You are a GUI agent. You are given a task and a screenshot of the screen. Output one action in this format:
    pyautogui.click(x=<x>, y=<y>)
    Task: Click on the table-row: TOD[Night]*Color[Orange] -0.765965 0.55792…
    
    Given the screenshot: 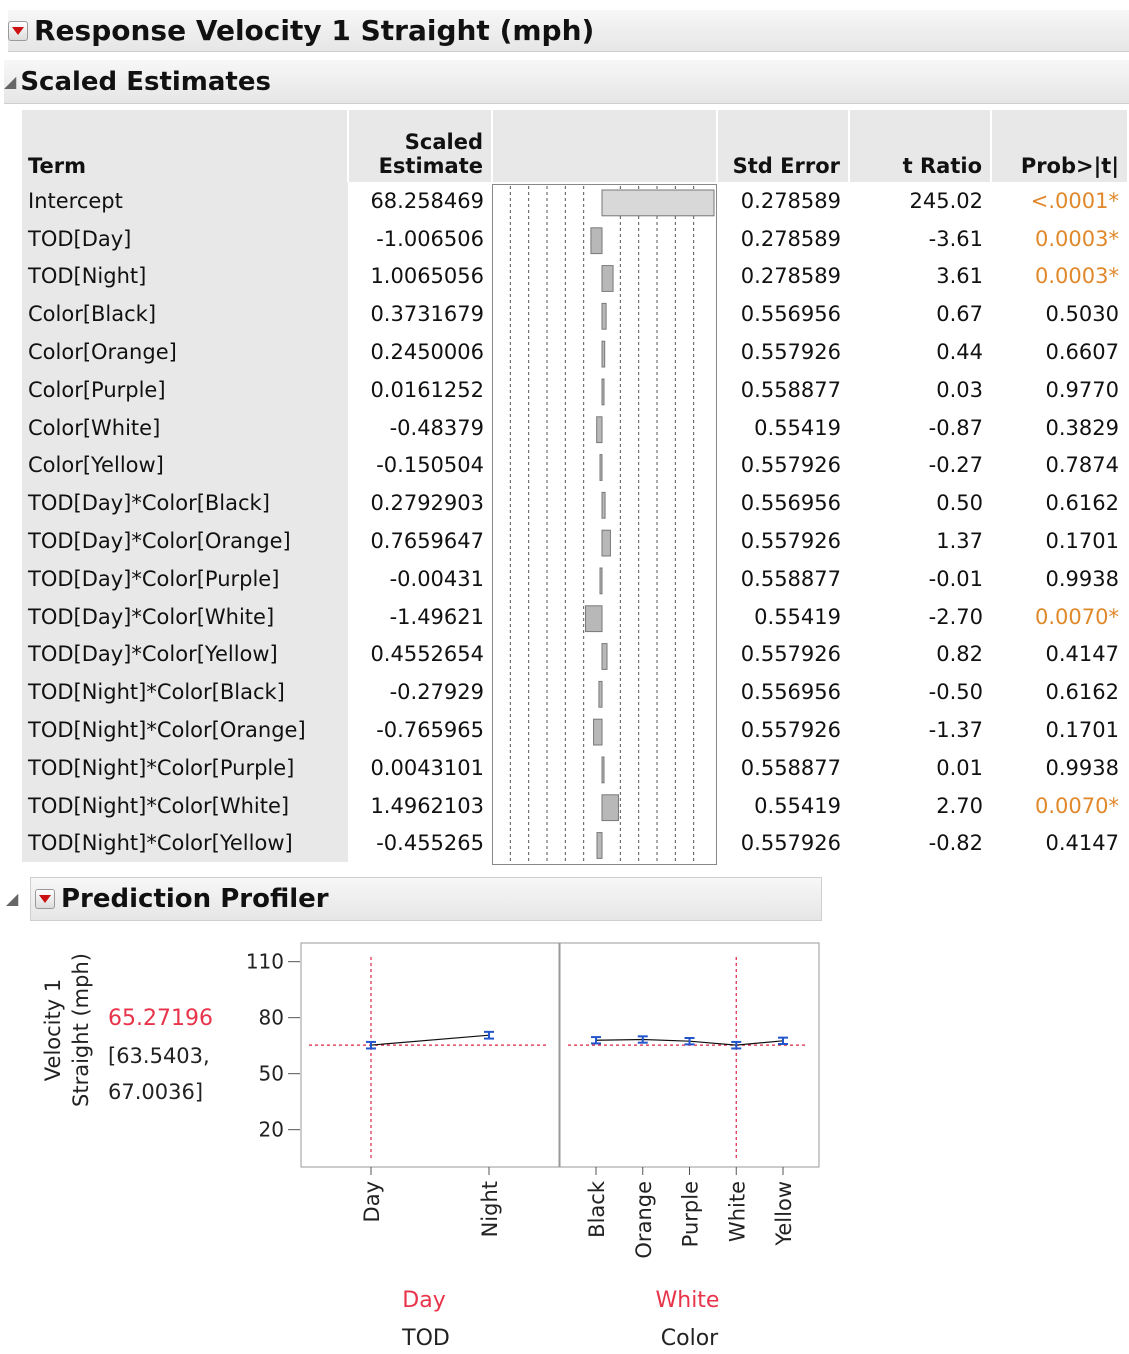 What is the action you would take?
    pyautogui.click(x=574, y=730)
    